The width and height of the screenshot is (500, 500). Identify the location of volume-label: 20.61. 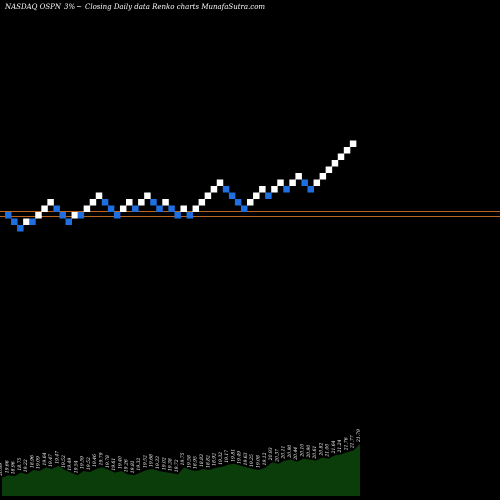
(315, 453).